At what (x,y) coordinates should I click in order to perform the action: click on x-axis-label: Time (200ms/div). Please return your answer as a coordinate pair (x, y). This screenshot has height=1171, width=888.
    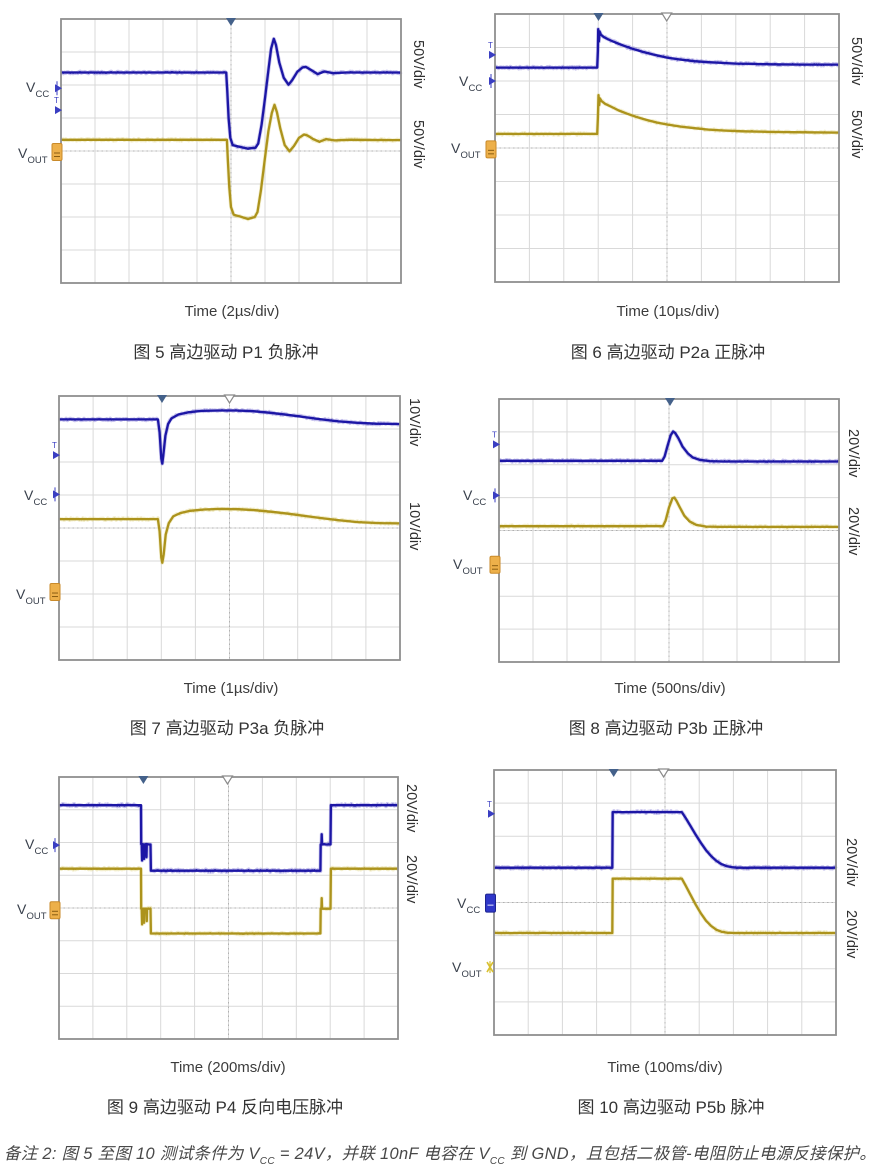
    Looking at the image, I should click on (228, 1067).